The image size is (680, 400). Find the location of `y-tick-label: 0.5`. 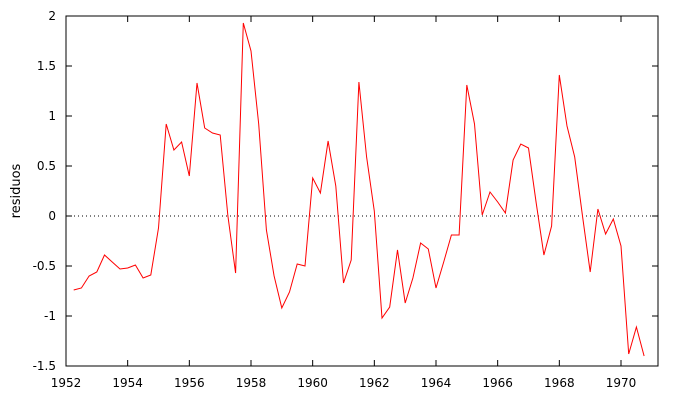

y-tick-label: 0.5 is located at coordinates (46, 166).